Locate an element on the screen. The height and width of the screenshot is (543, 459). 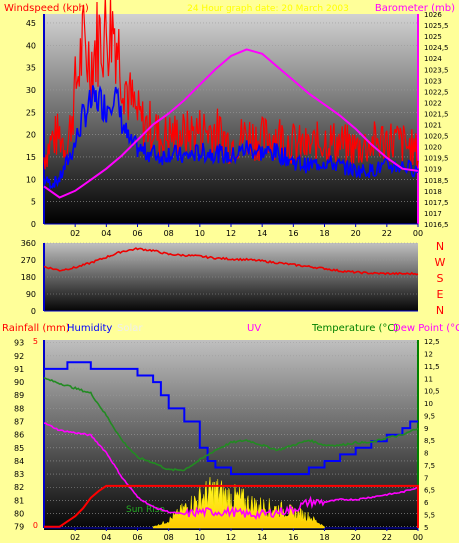
wind-x-tick-label: 02 is located at coordinates (75, 233).